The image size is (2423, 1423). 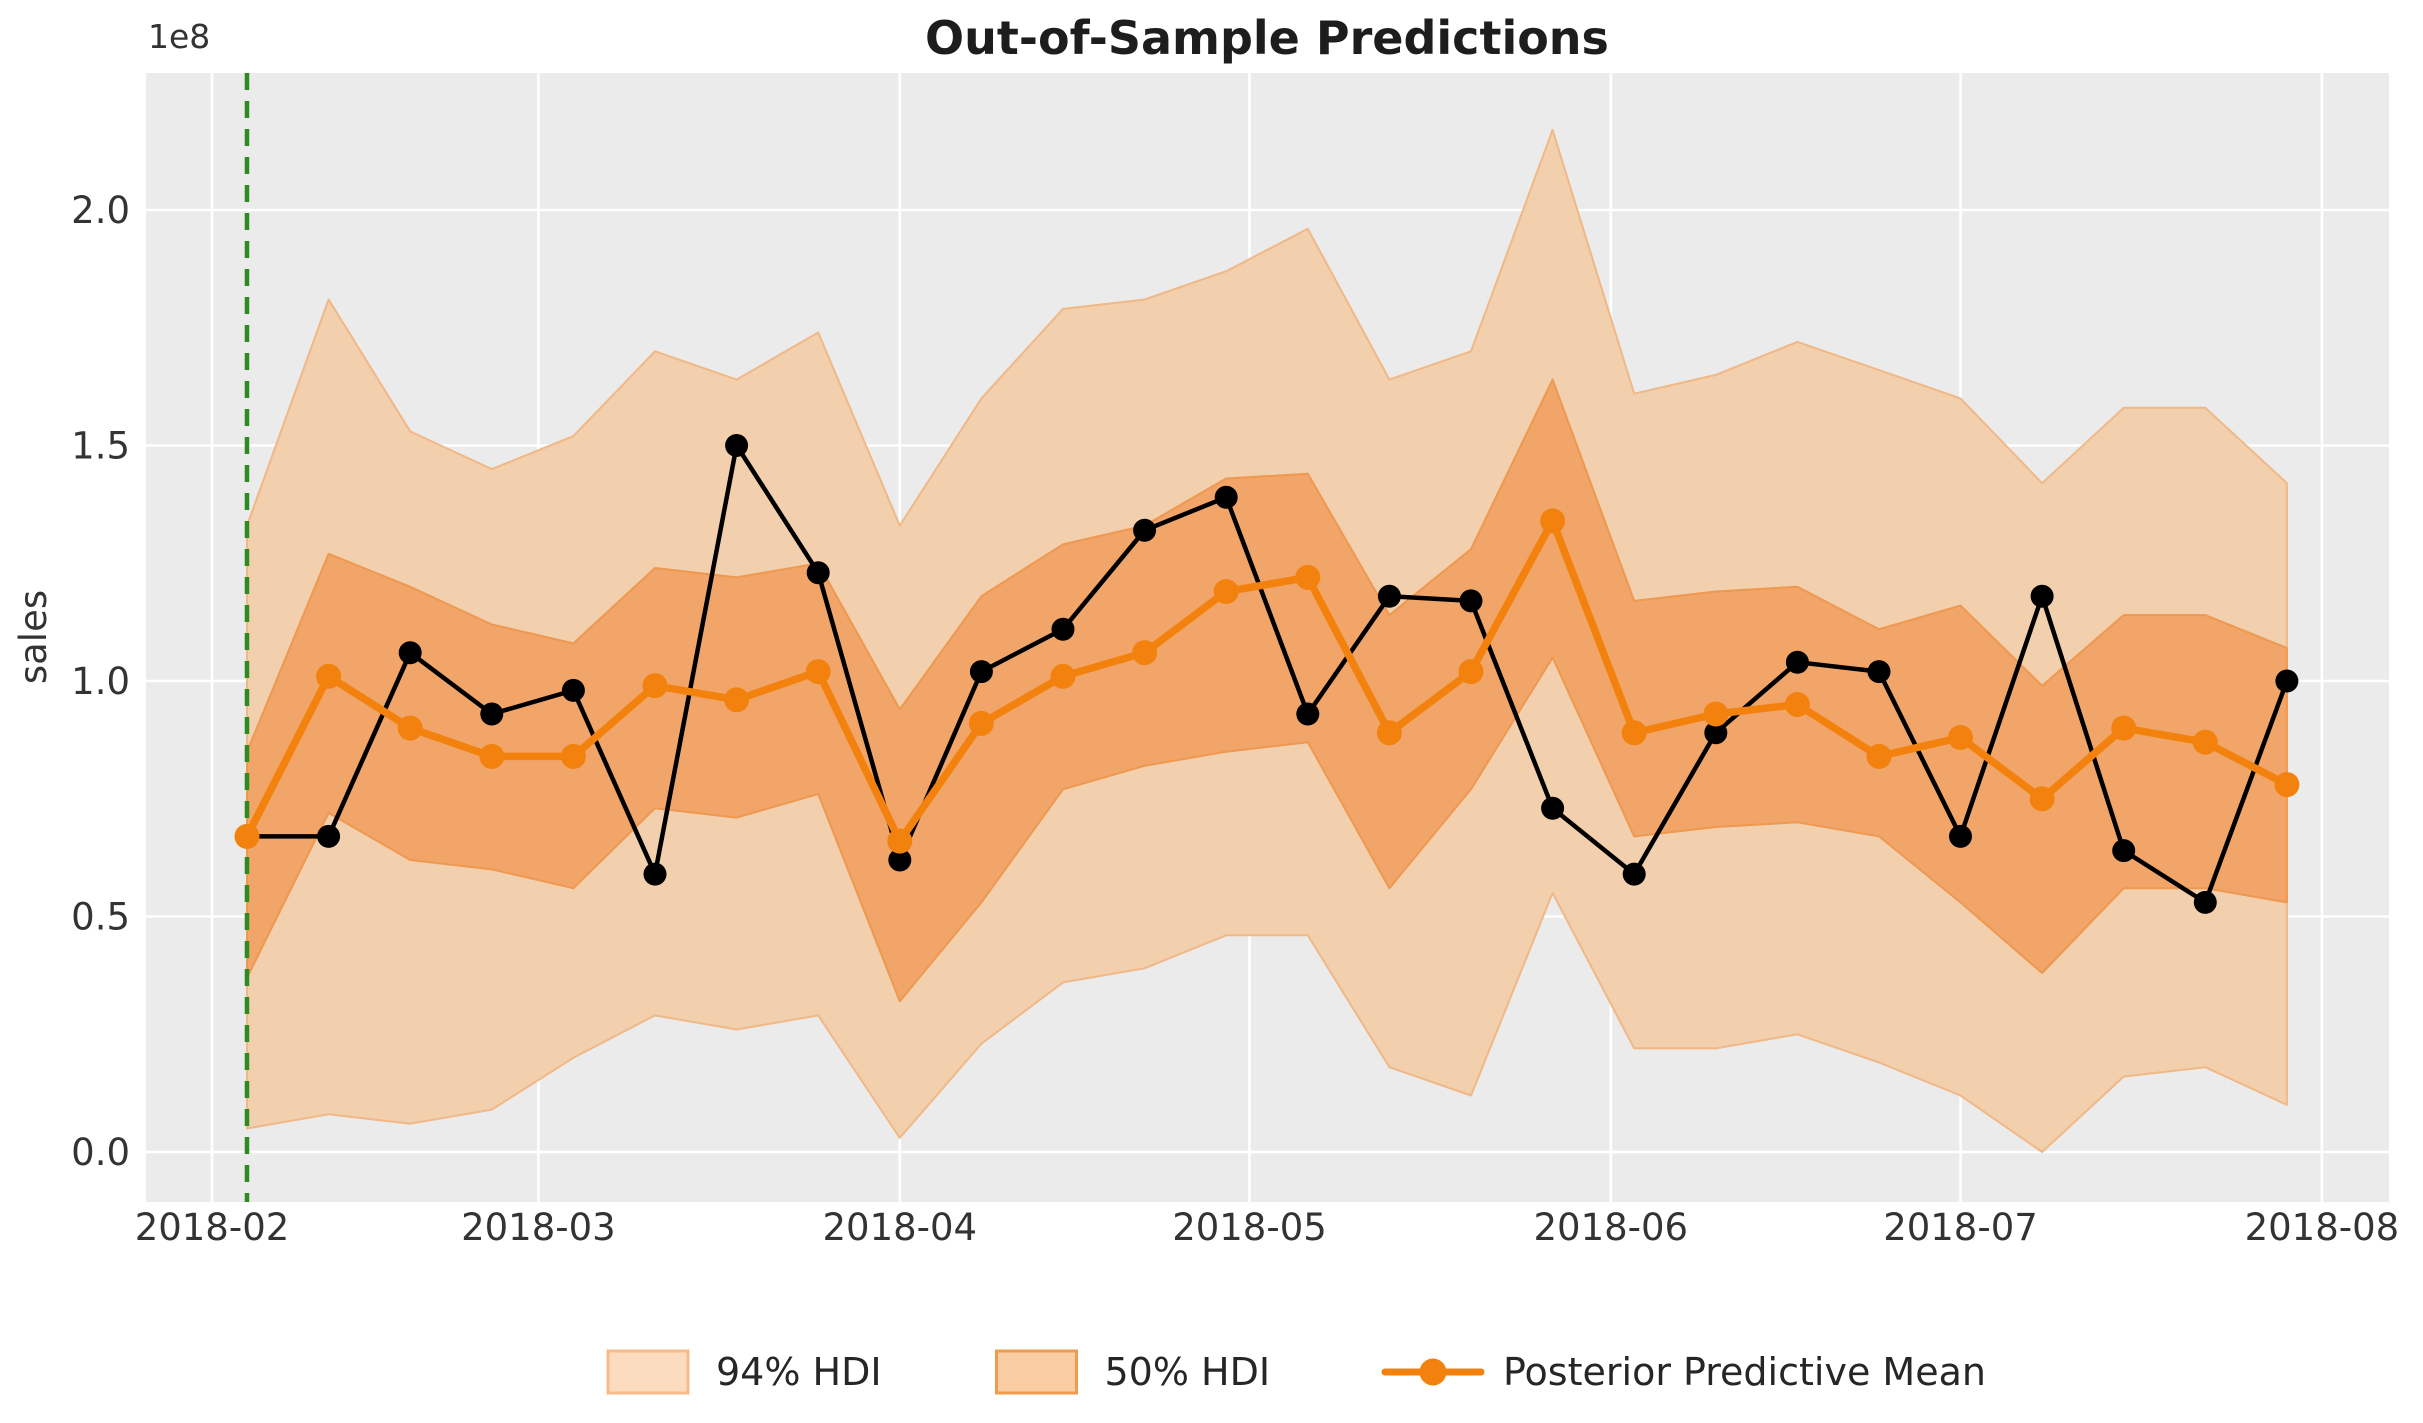 What do you see at coordinates (1433, 1372) in the screenshot?
I see `legend-mean-marker` at bounding box center [1433, 1372].